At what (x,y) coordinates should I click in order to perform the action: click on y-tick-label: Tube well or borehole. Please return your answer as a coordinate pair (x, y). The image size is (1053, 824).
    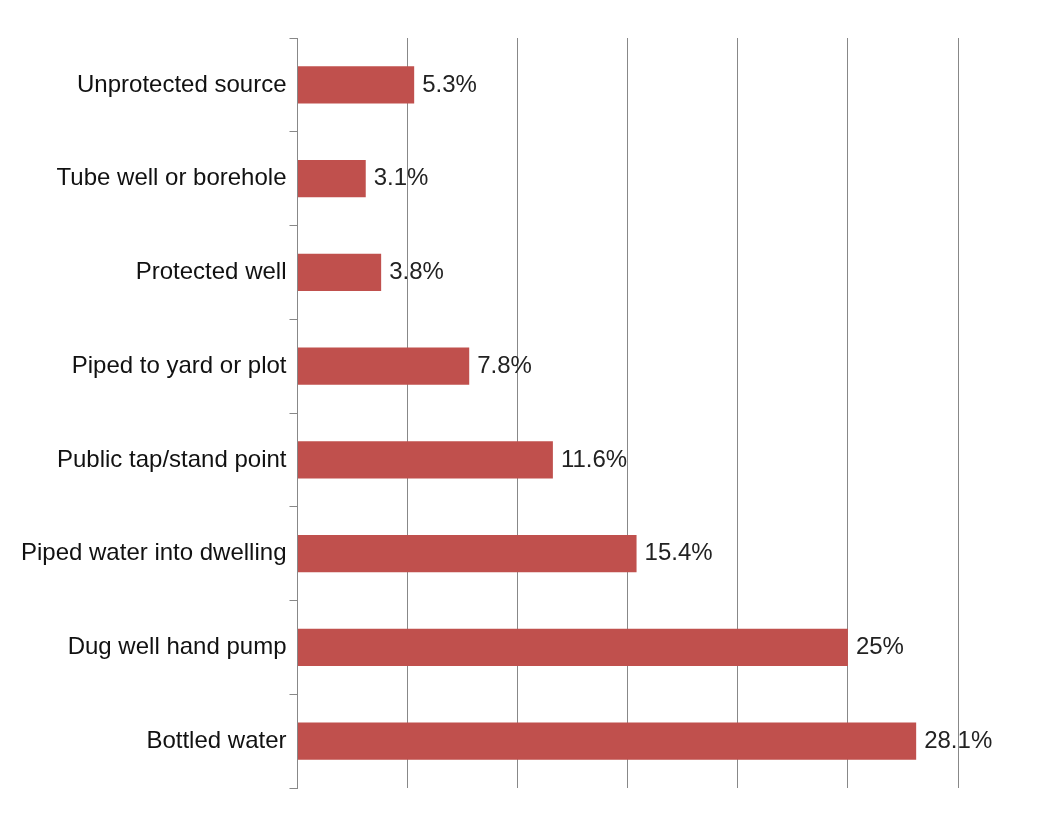
    Looking at the image, I should click on (171, 177).